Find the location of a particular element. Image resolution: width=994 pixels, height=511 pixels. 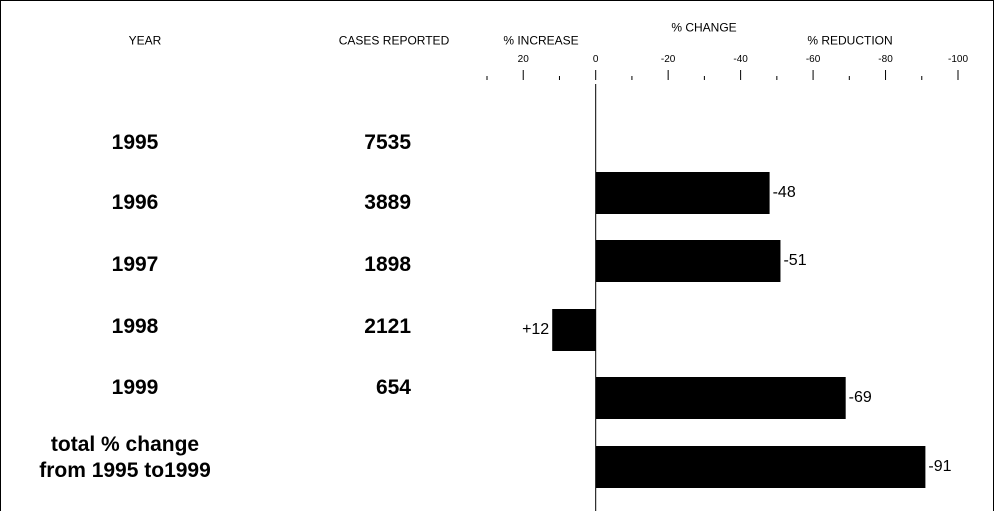

year-label: 1995 is located at coordinates (135, 142).